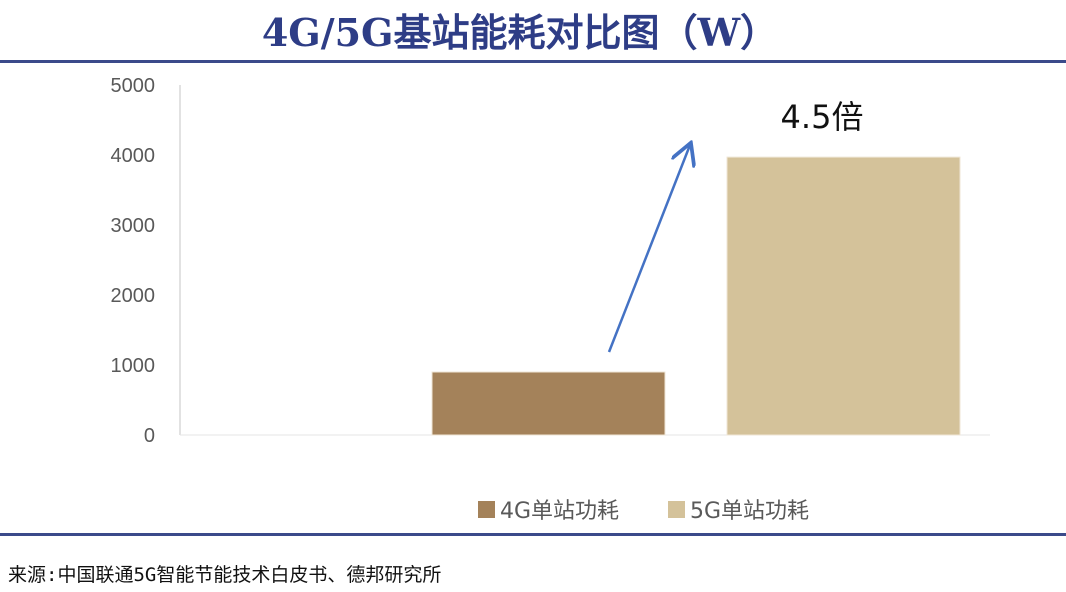  I want to click on y-tick-label: 0, so click(149, 436).